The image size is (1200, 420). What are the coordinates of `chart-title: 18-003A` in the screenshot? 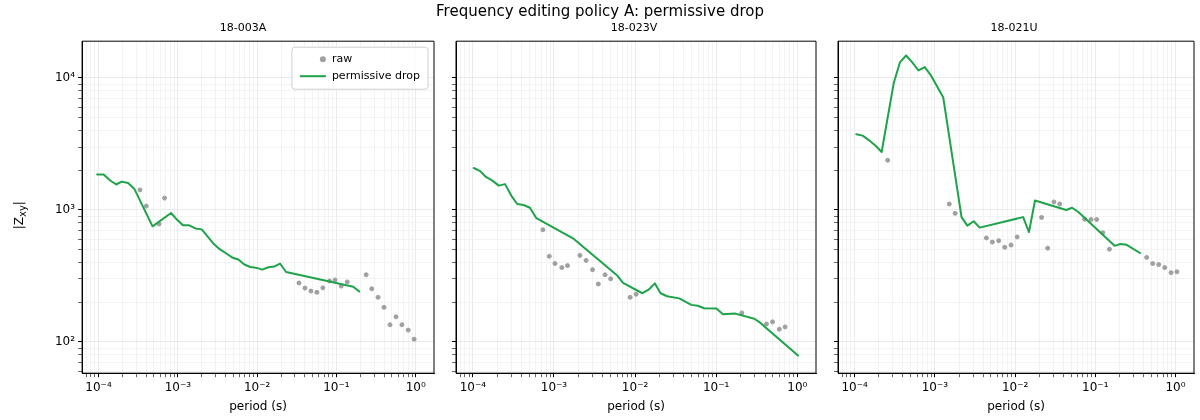 It's located at (243, 28).